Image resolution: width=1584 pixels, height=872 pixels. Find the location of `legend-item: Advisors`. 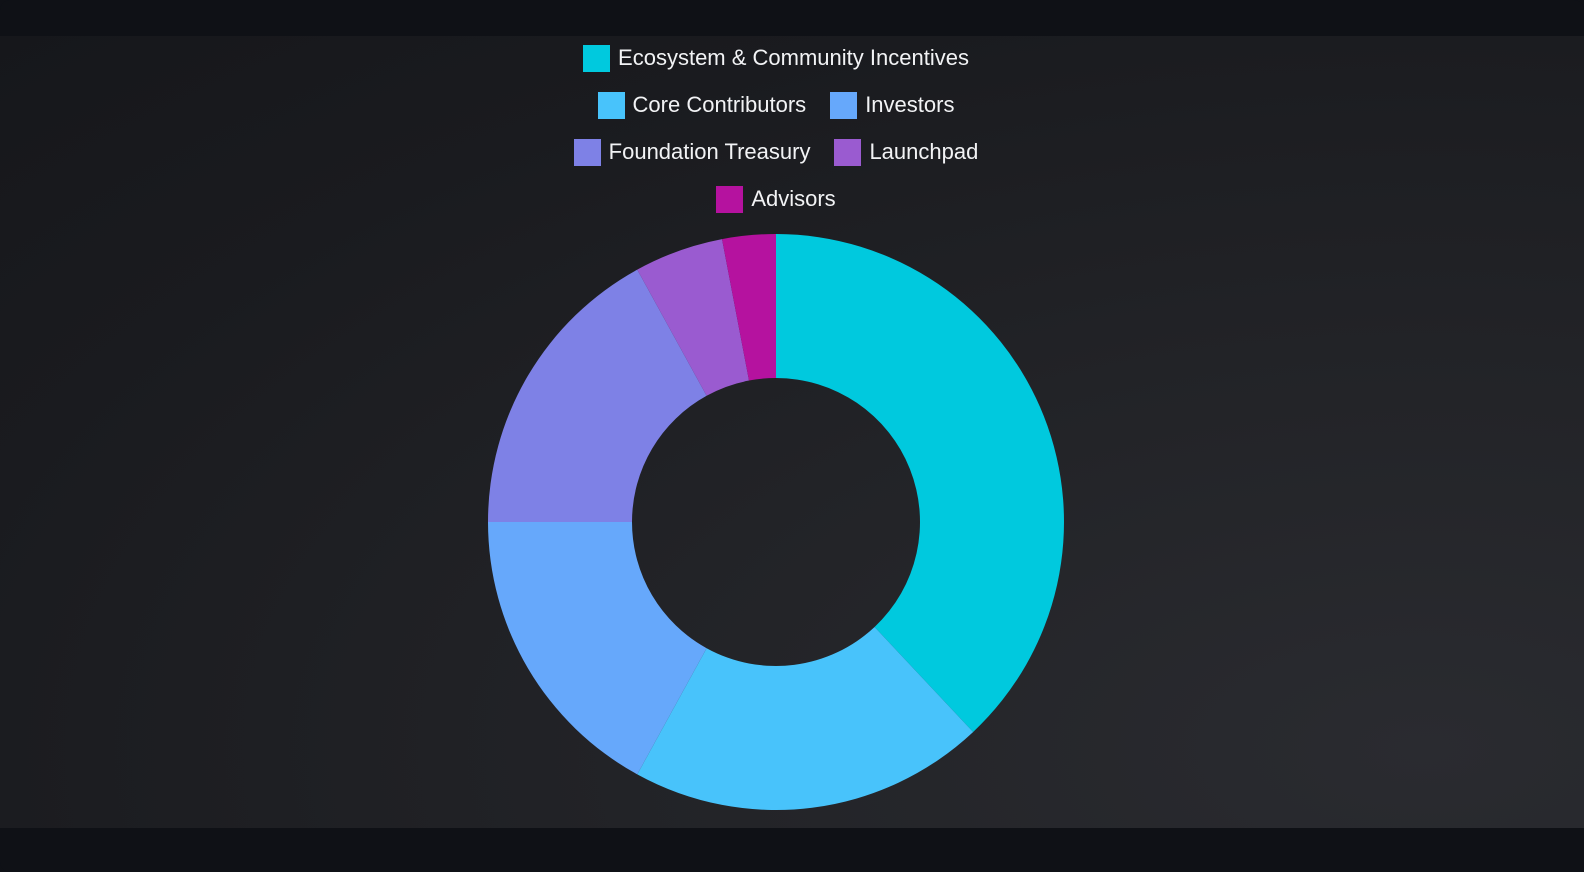

legend-item: Advisors is located at coordinates (776, 199).